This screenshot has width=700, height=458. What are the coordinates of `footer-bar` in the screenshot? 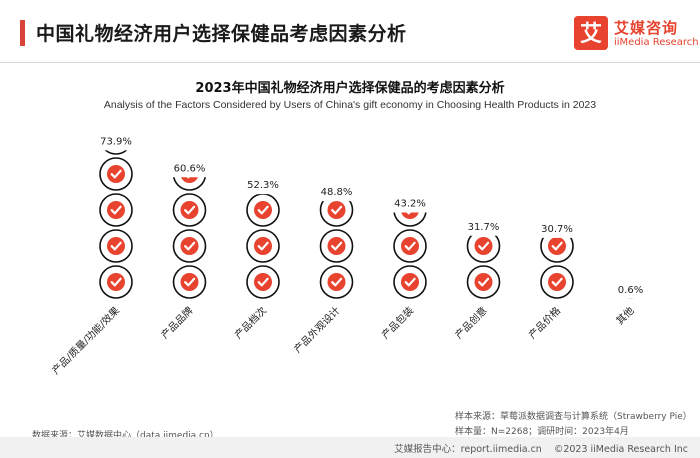 It's located at (350, 447).